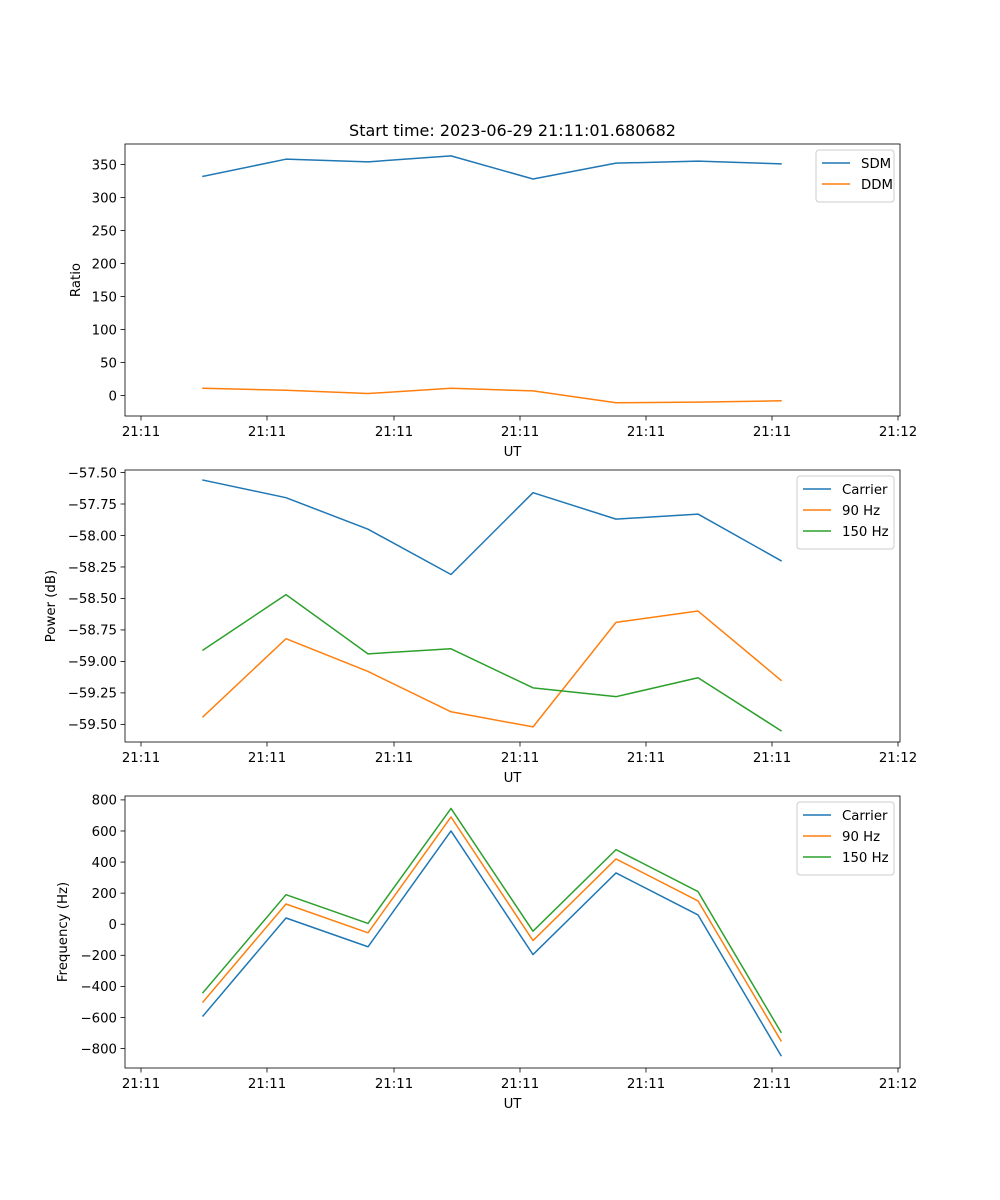  Describe the element at coordinates (98, 956) in the screenshot. I see `y-tick-label: −200` at that location.